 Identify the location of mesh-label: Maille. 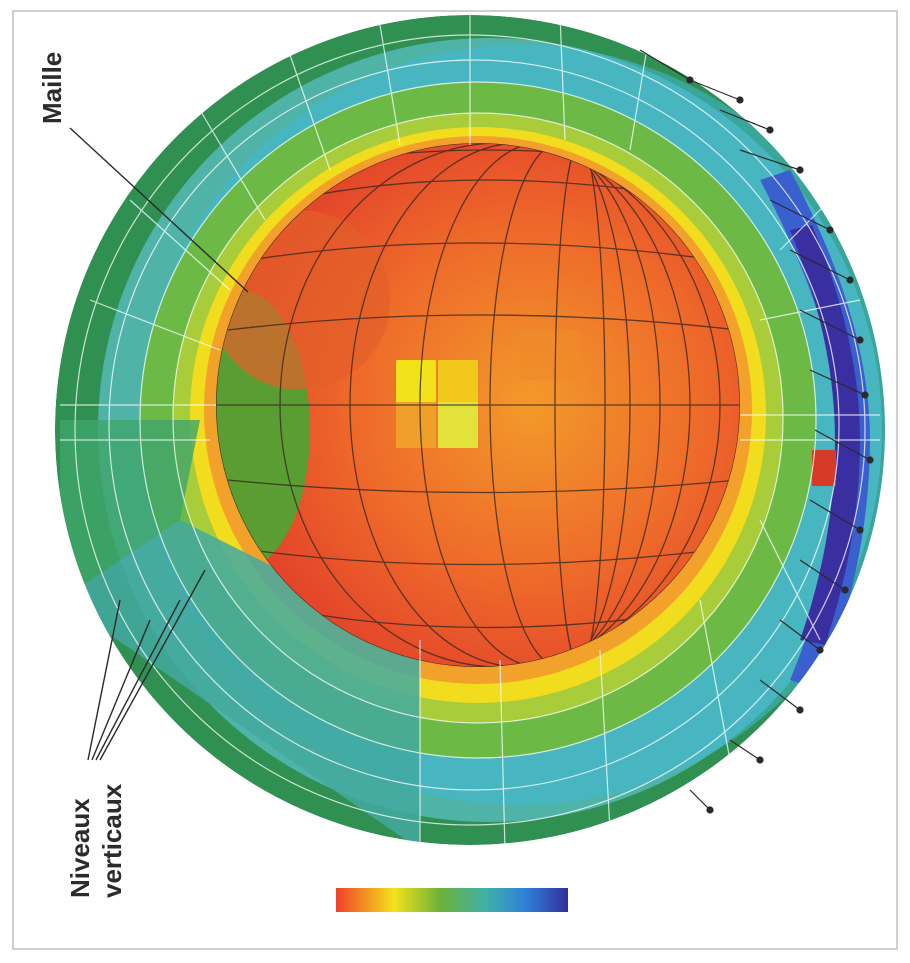
(52, 87).